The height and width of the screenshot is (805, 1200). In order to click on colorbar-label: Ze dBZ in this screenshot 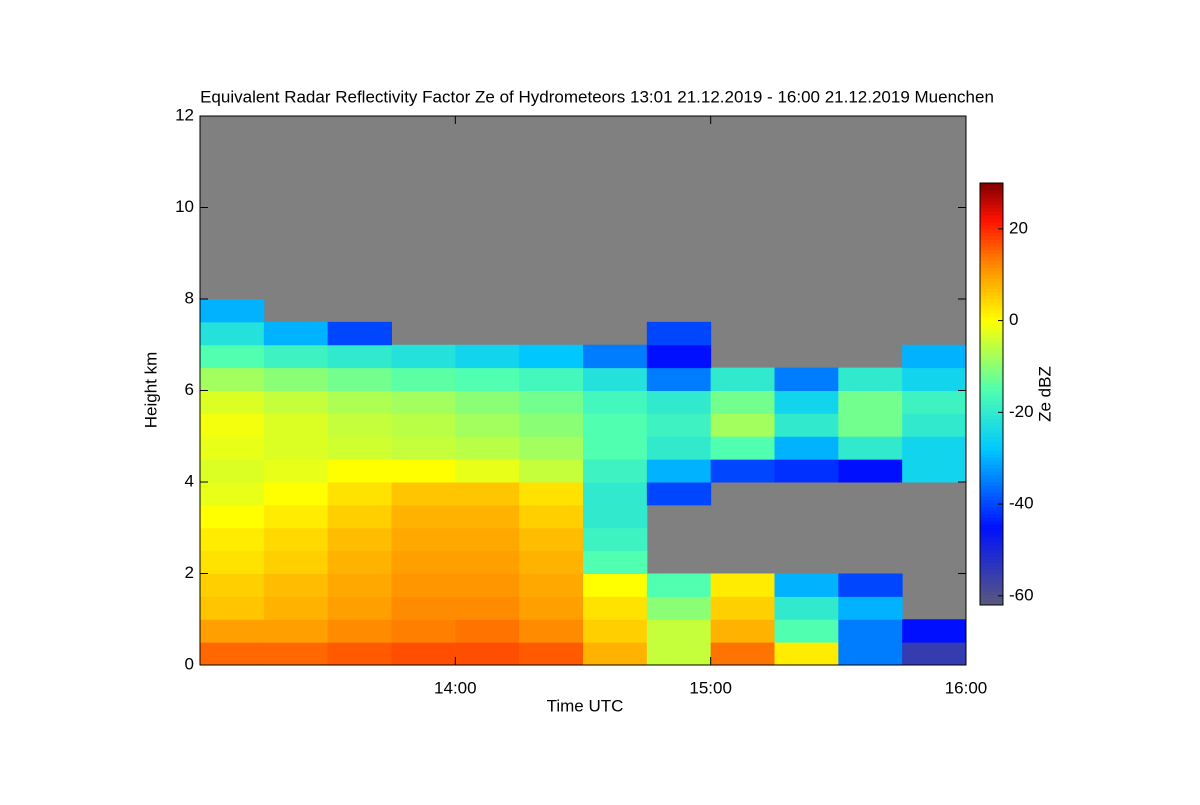, I will do `click(1044, 394)`.